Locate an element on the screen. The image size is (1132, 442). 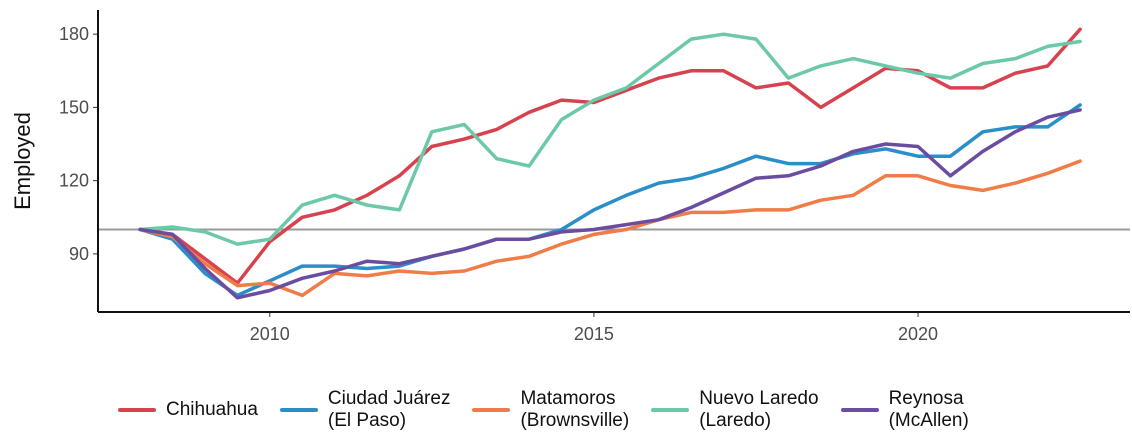
legend-label: Chihuahua is located at coordinates (212, 409).